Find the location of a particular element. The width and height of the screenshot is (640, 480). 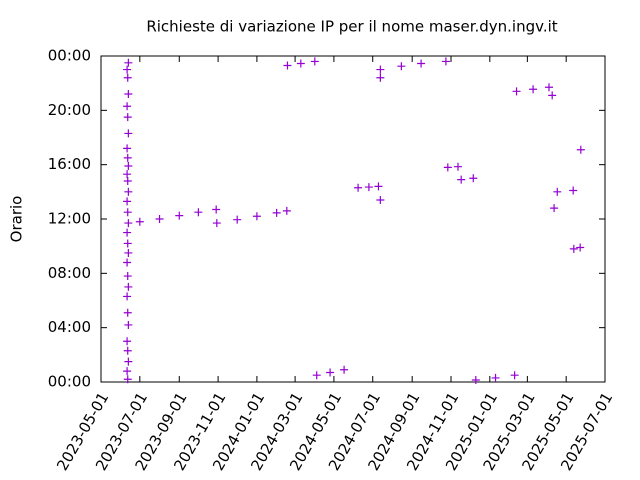

y-axis-label: Orario is located at coordinates (17, 219).